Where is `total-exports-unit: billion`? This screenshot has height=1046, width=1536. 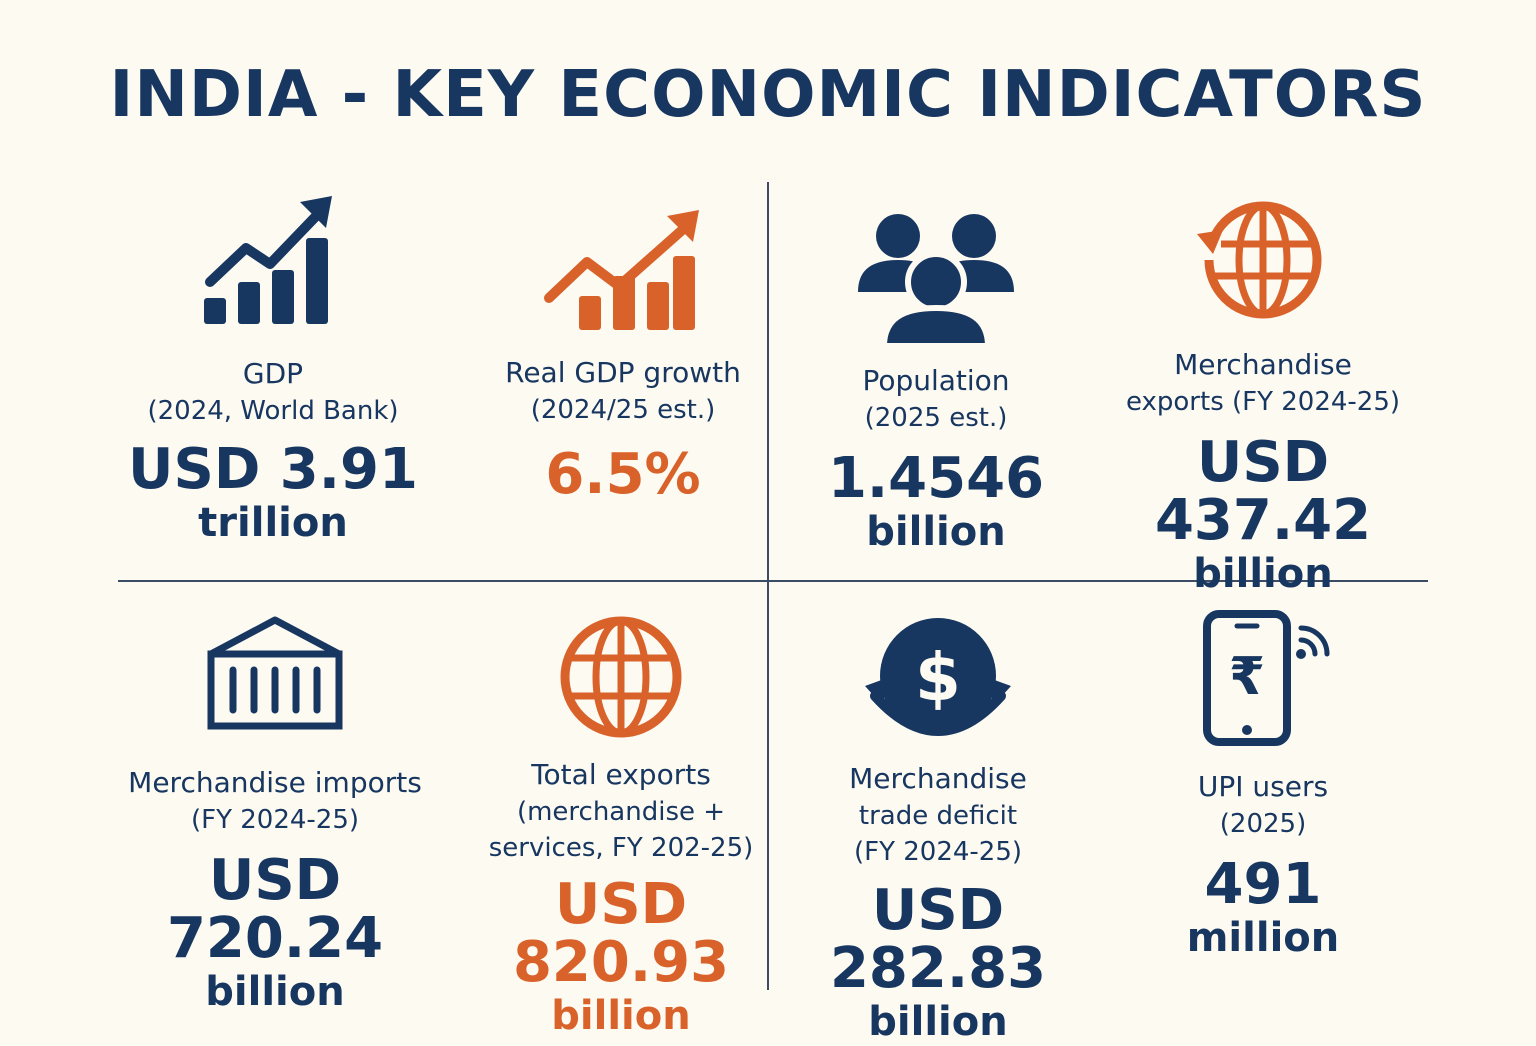 total-exports-unit: billion is located at coordinates (621, 1016).